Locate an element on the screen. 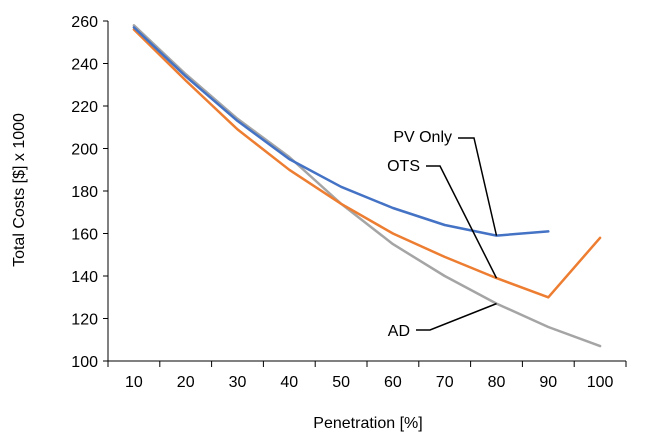 Image resolution: width=646 pixels, height=433 pixels. y-tick-label: 160 is located at coordinates (84, 235).